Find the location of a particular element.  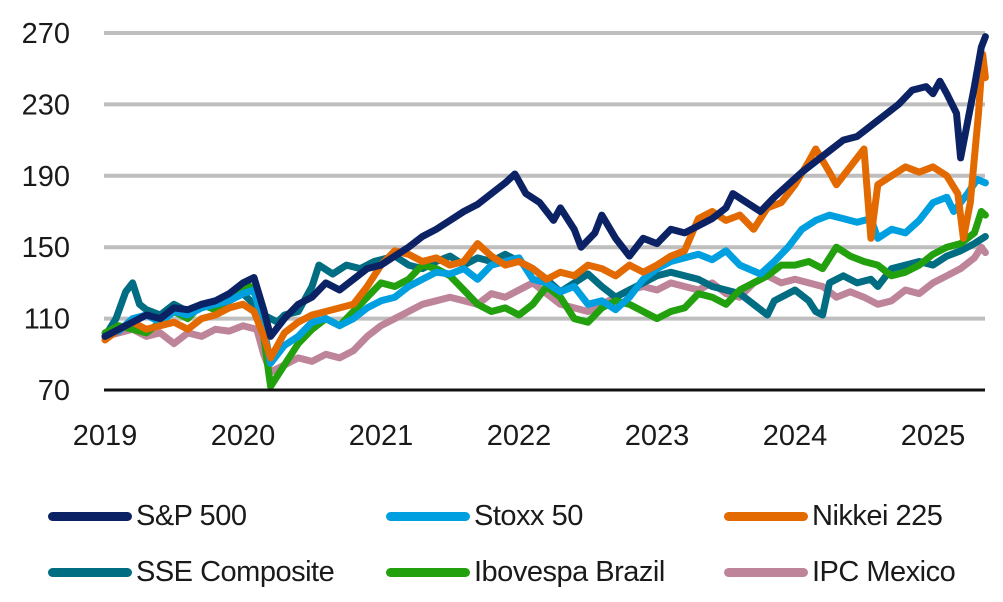

x-tick-label: 2024 is located at coordinates (795, 436).